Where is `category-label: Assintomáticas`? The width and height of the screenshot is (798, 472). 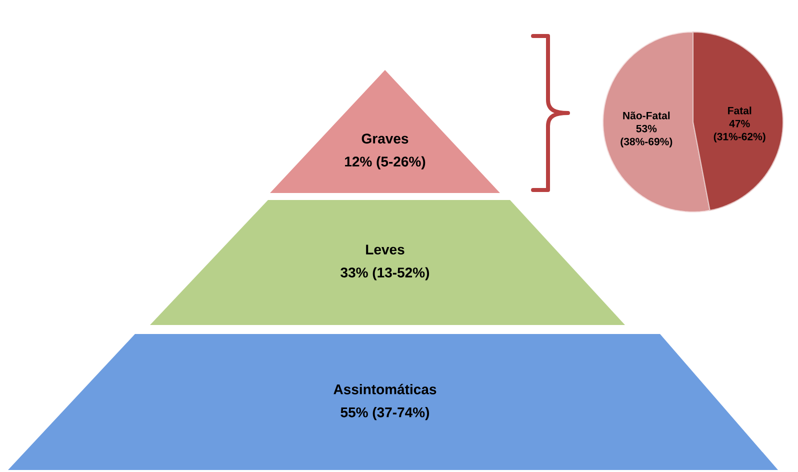
category-label: Assintomáticas is located at coordinates (385, 389).